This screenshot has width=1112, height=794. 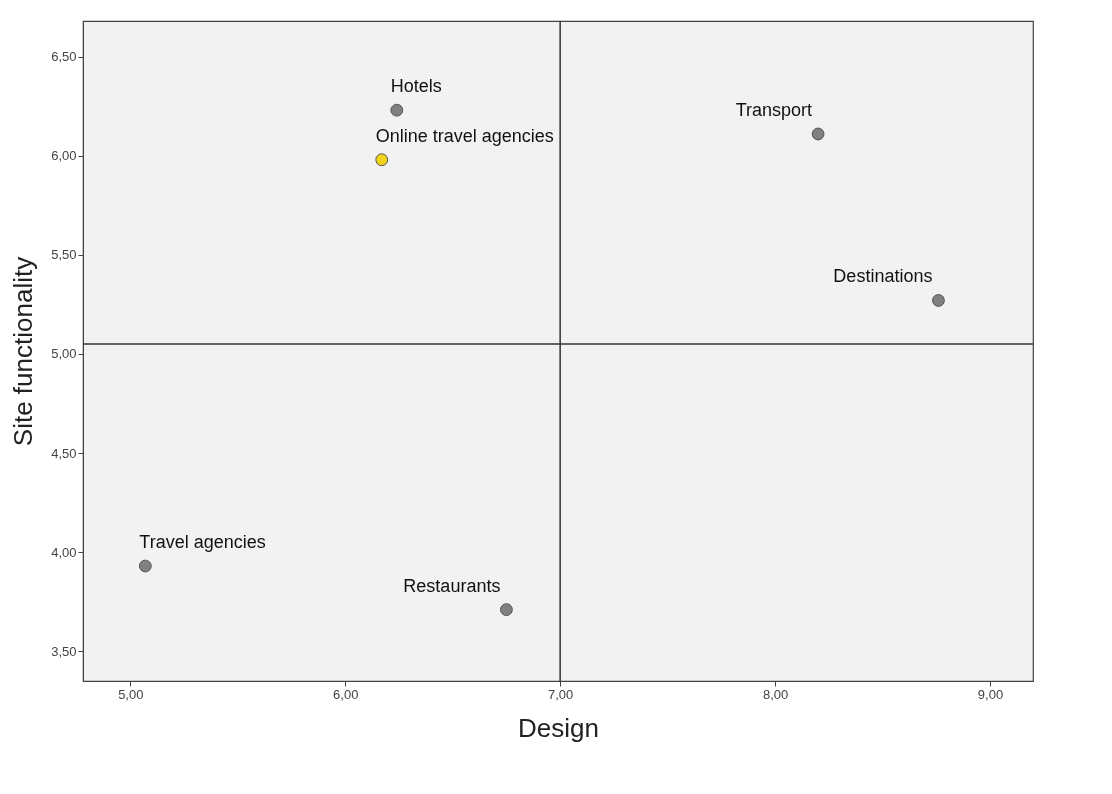 What do you see at coordinates (775, 694) in the screenshot?
I see `x-tick-label: 8,00` at bounding box center [775, 694].